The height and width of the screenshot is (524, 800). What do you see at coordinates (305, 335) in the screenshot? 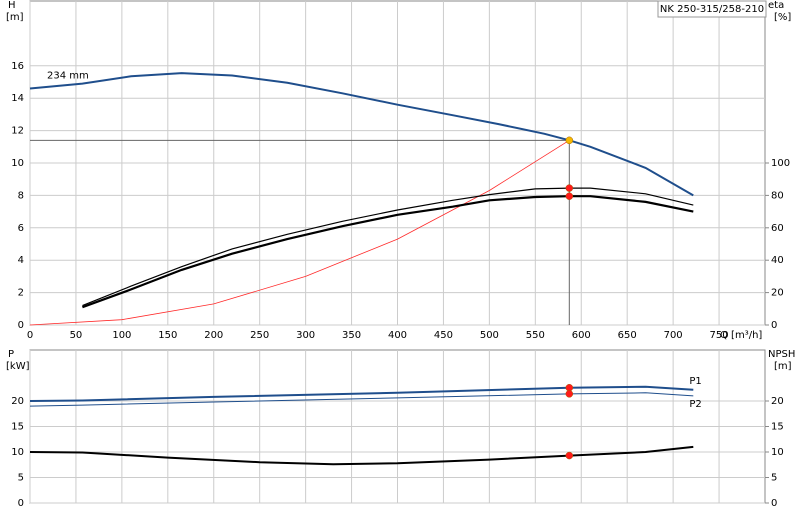
I see `x-tick-label: 300` at bounding box center [305, 335].